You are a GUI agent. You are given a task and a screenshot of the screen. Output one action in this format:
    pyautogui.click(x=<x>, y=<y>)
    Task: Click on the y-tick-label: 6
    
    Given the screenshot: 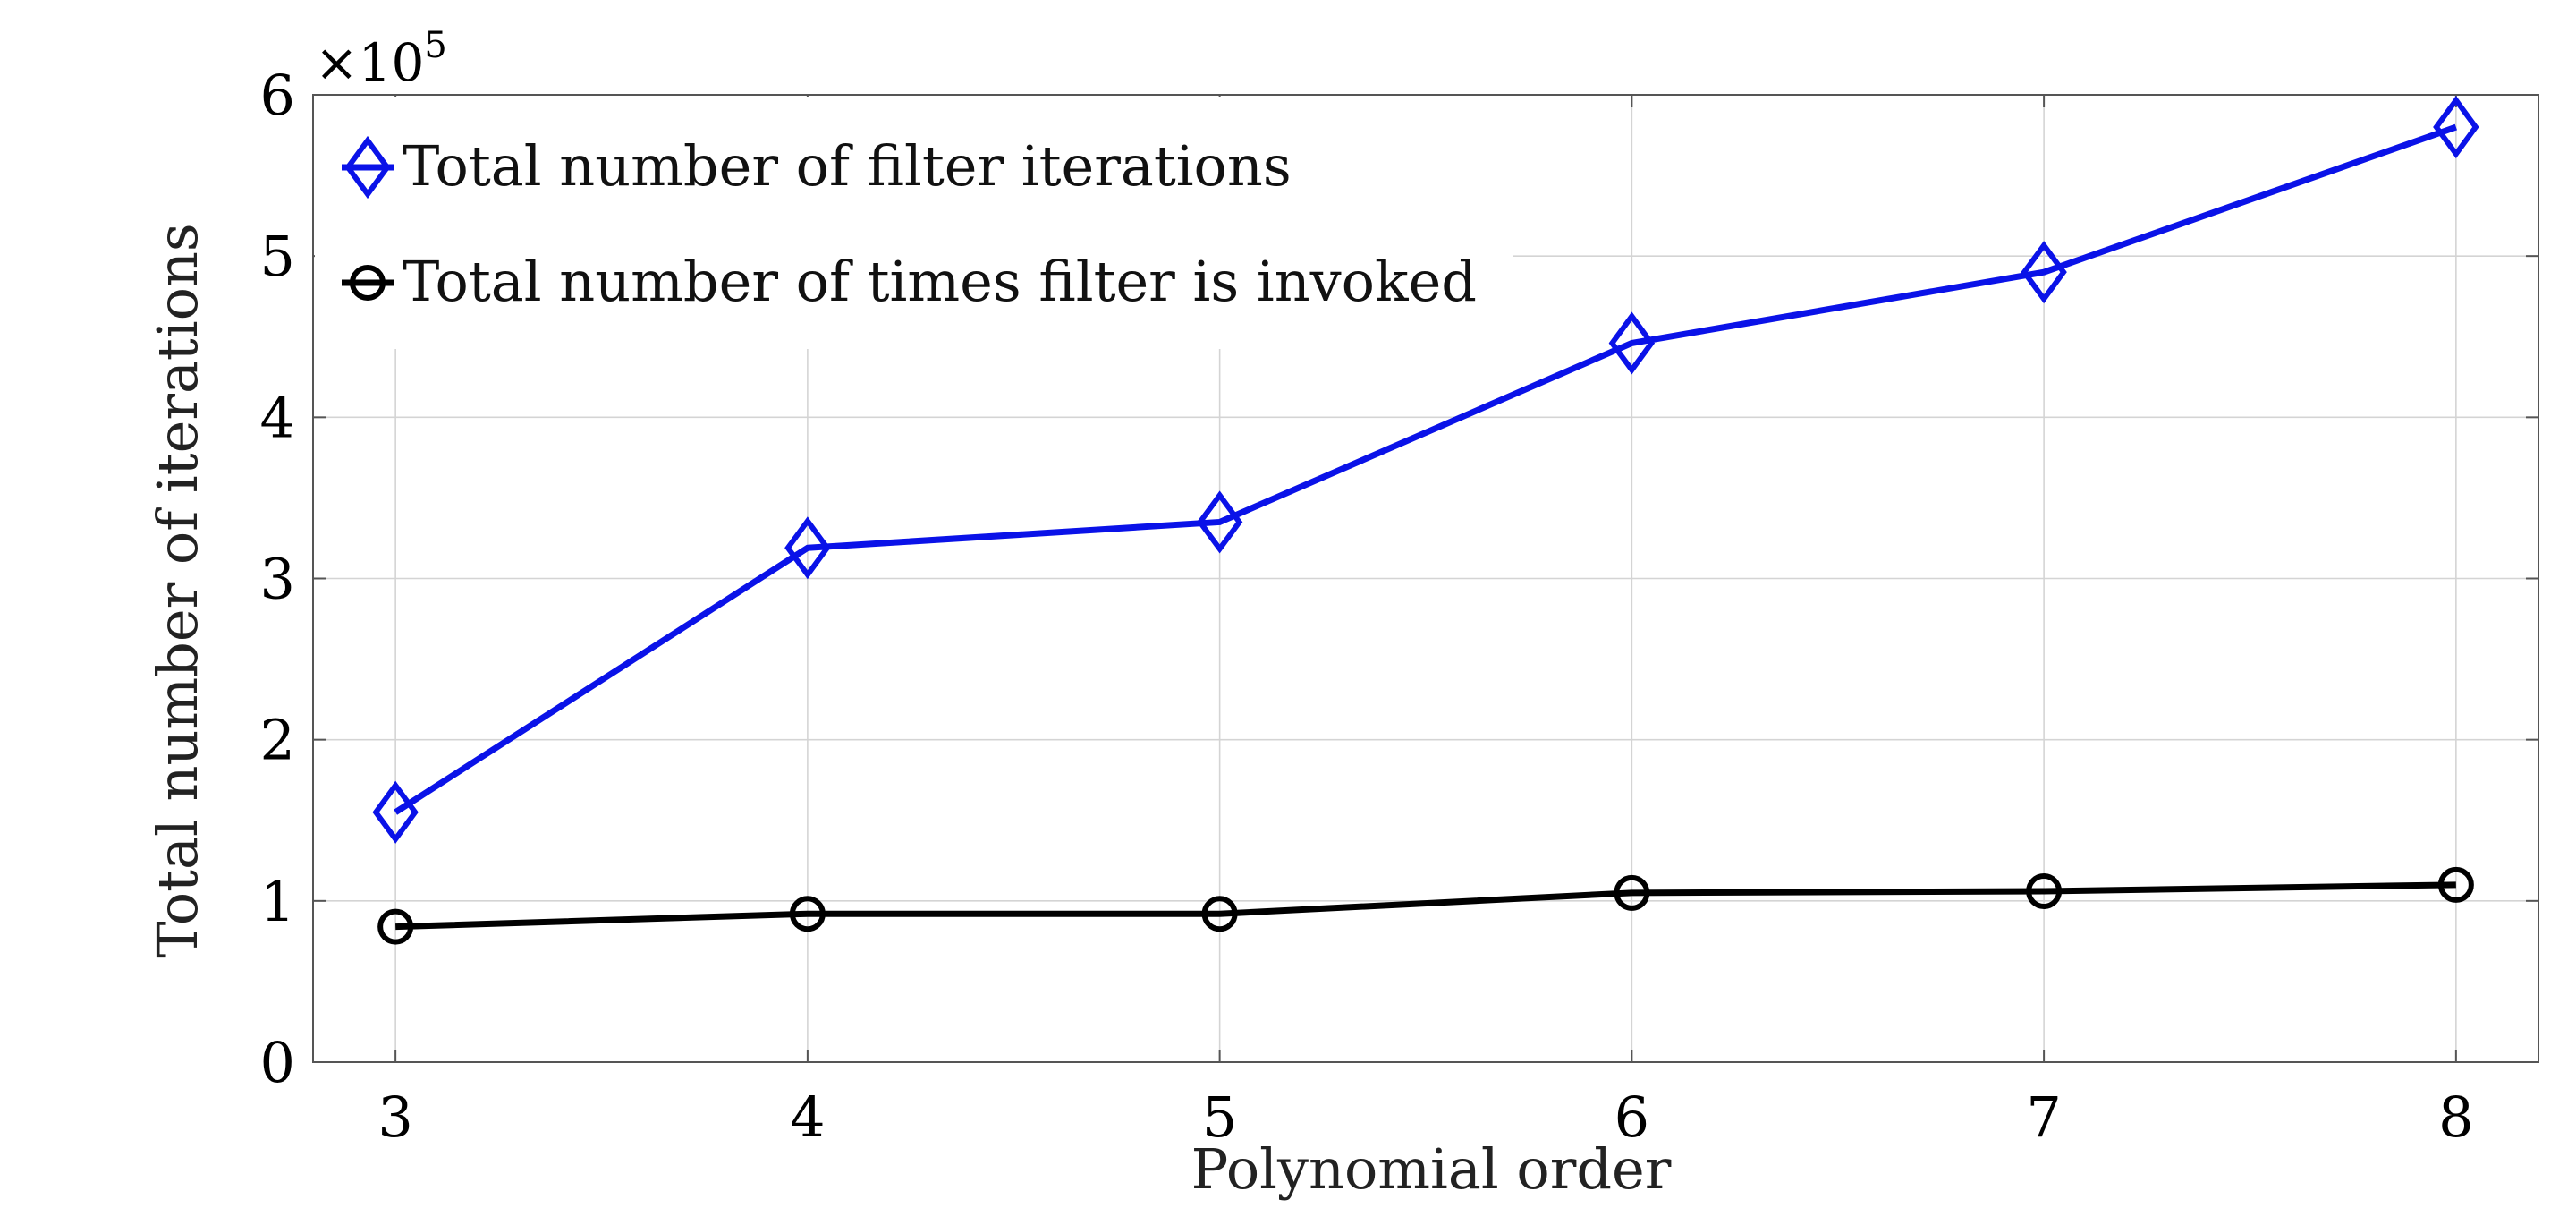 What is the action you would take?
    pyautogui.click(x=277, y=95)
    